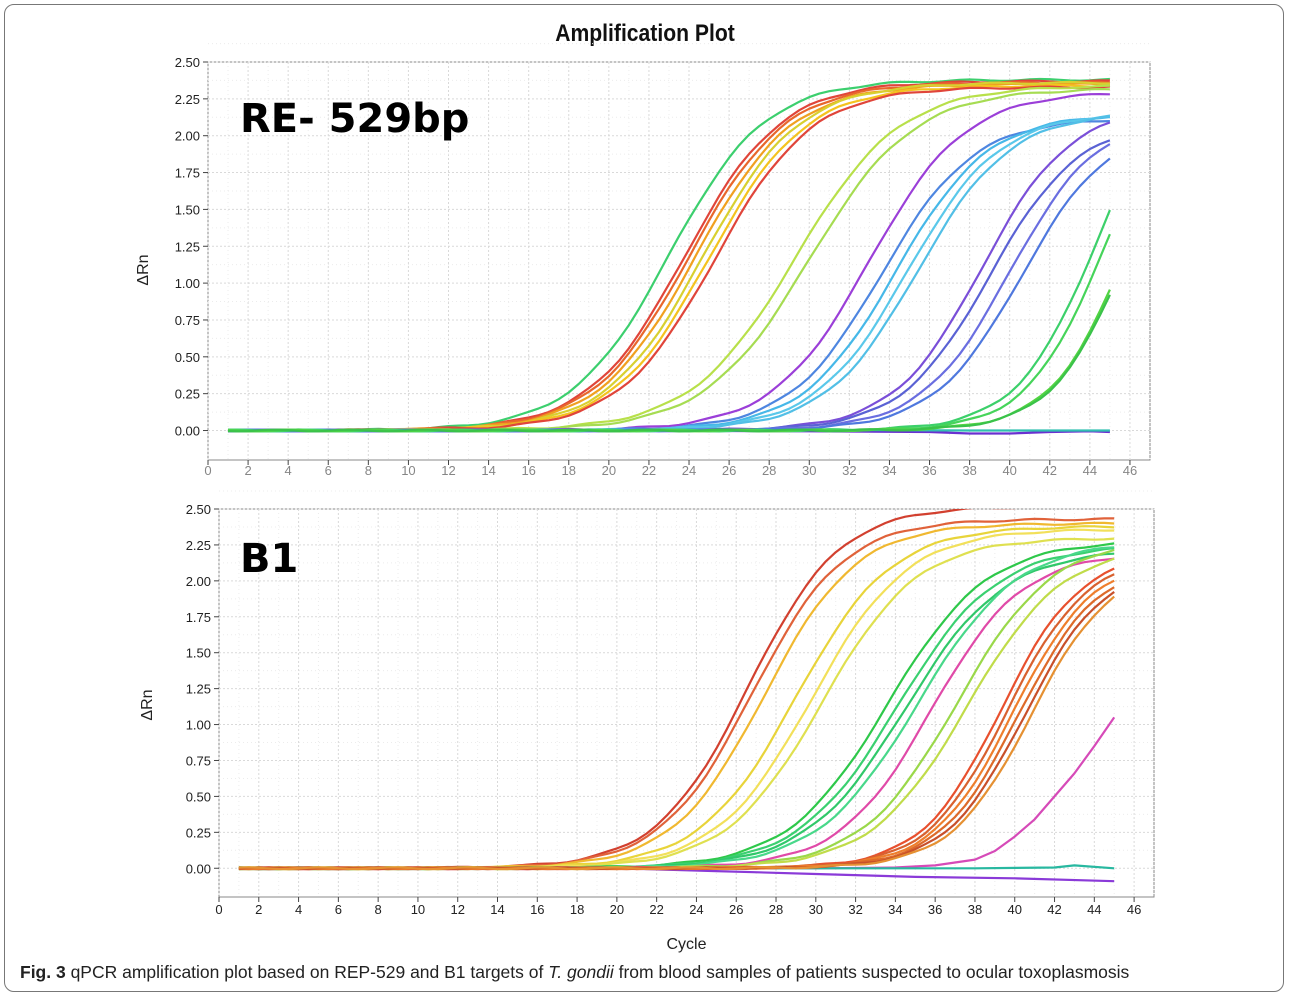 The height and width of the screenshot is (999, 1290). I want to click on caption-italic: T. gondii, so click(581, 972).